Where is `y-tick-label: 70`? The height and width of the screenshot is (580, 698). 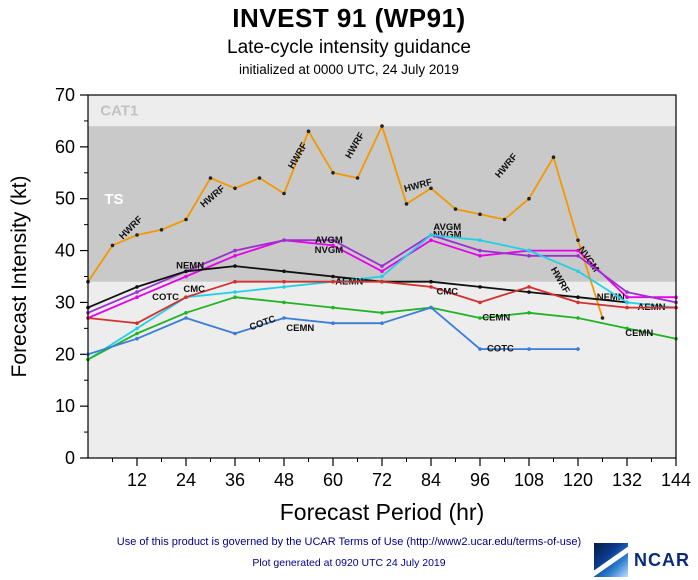 y-tick-label: 70 is located at coordinates (65, 95).